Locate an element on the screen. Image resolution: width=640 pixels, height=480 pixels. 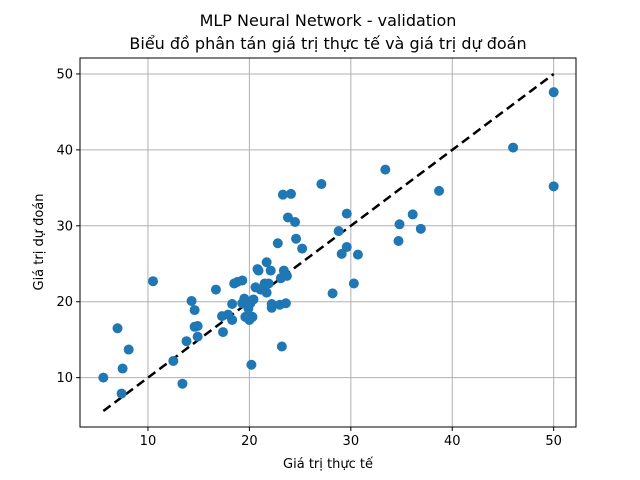
x-tick-label: 10 is located at coordinates (148, 441).